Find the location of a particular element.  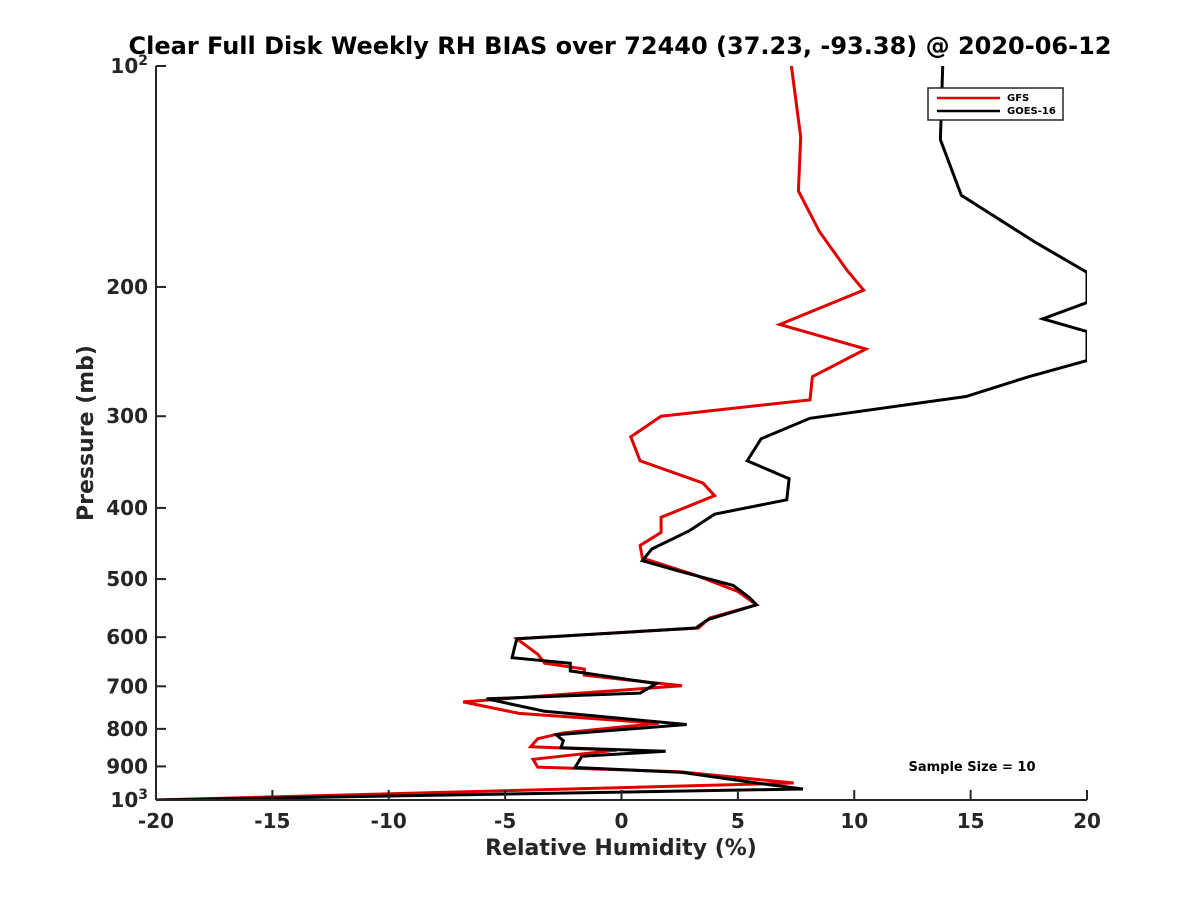

y-tick-label: 800 is located at coordinates (127, 729).